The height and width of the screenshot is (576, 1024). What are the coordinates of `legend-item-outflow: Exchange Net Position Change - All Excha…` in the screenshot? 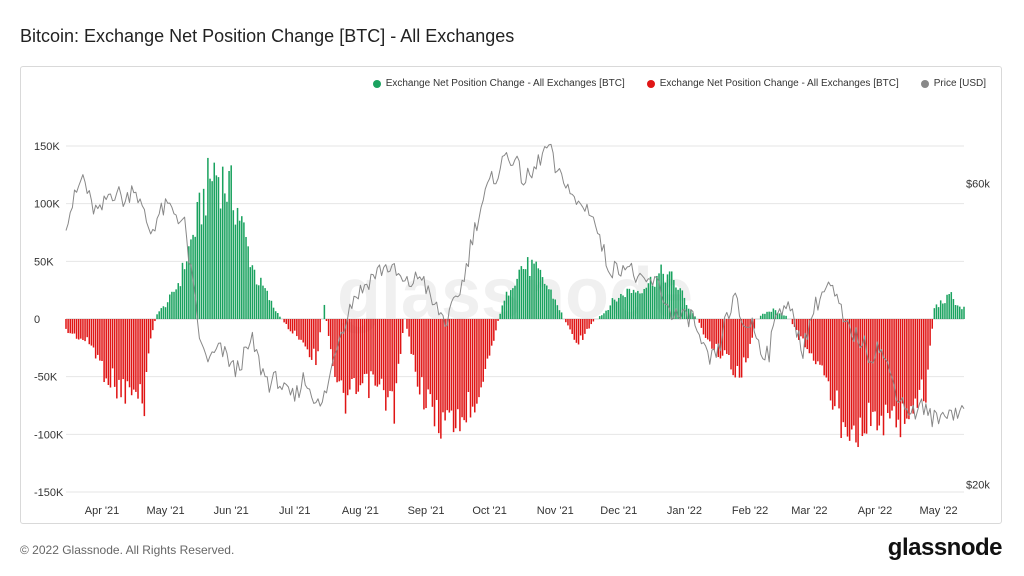 It's located at (772, 83).